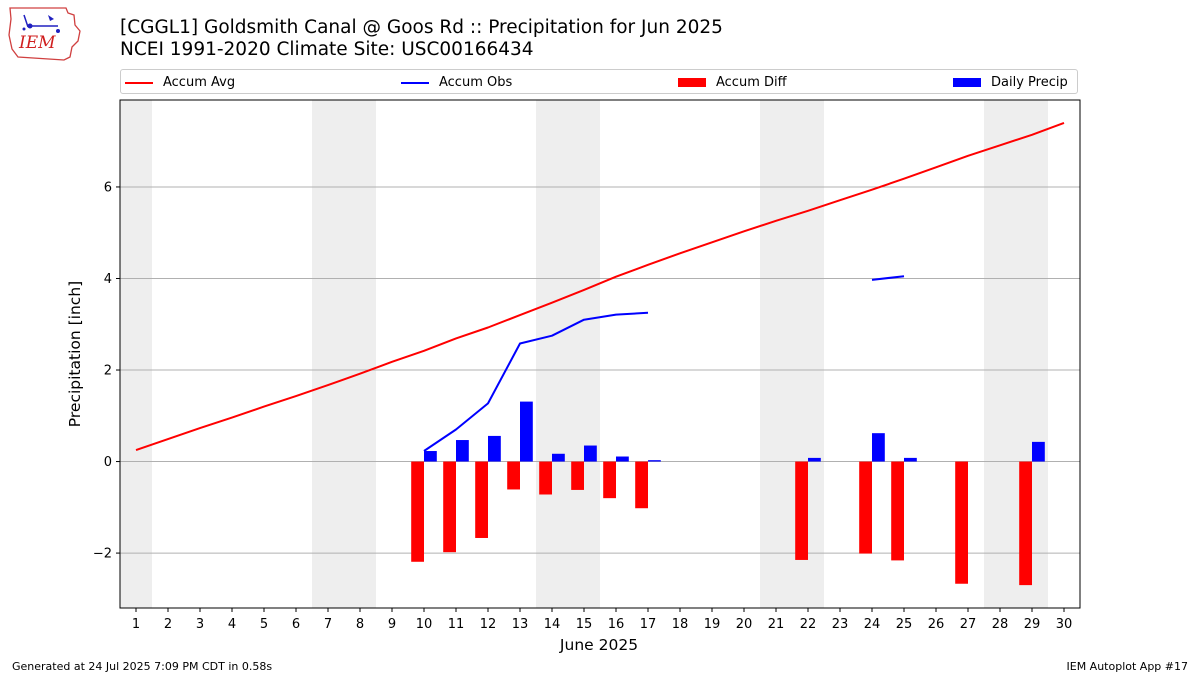  Describe the element at coordinates (75, 354) in the screenshot. I see `y-axis-label: Precipitation [inch]` at that location.